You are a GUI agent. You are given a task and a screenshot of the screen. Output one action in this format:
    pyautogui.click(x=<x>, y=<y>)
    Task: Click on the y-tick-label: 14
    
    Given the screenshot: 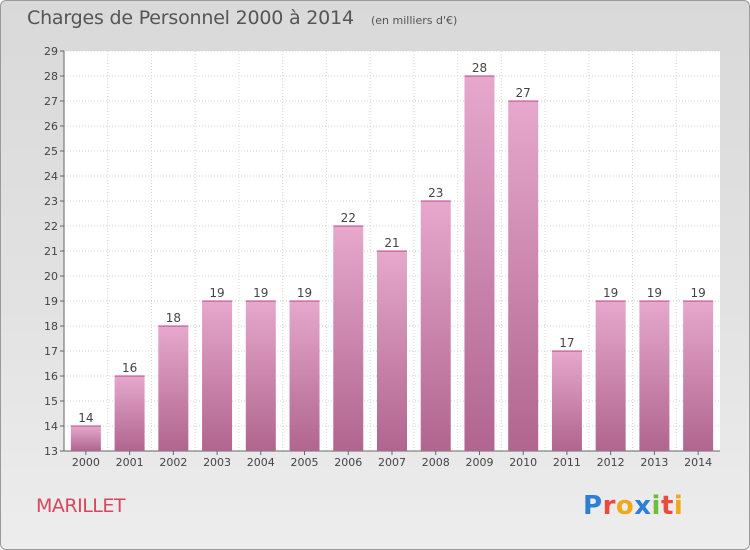 What is the action you would take?
    pyautogui.click(x=51, y=426)
    